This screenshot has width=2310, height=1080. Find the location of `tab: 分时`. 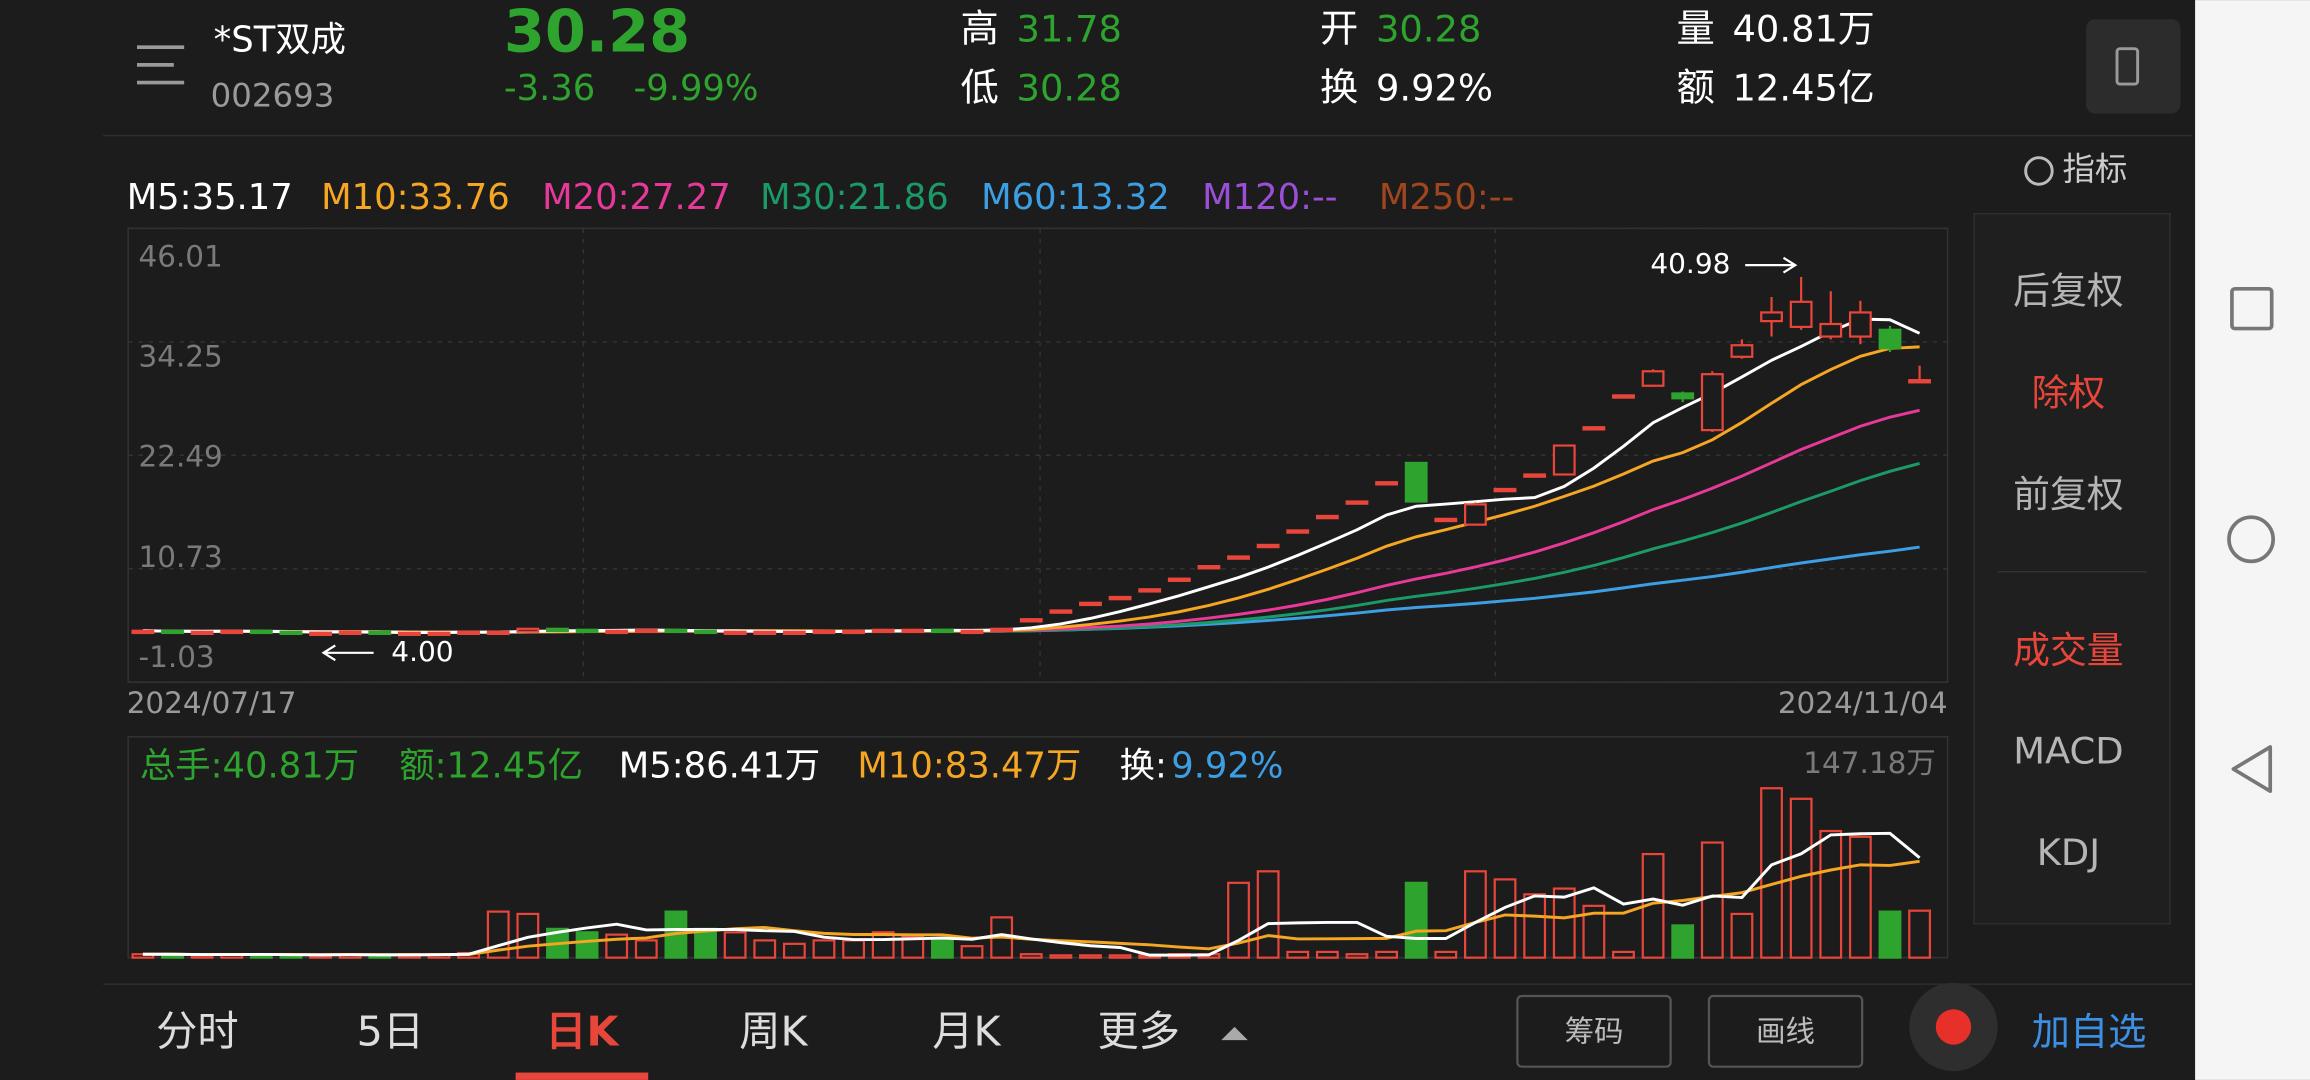

tab: 分时 is located at coordinates (197, 1031).